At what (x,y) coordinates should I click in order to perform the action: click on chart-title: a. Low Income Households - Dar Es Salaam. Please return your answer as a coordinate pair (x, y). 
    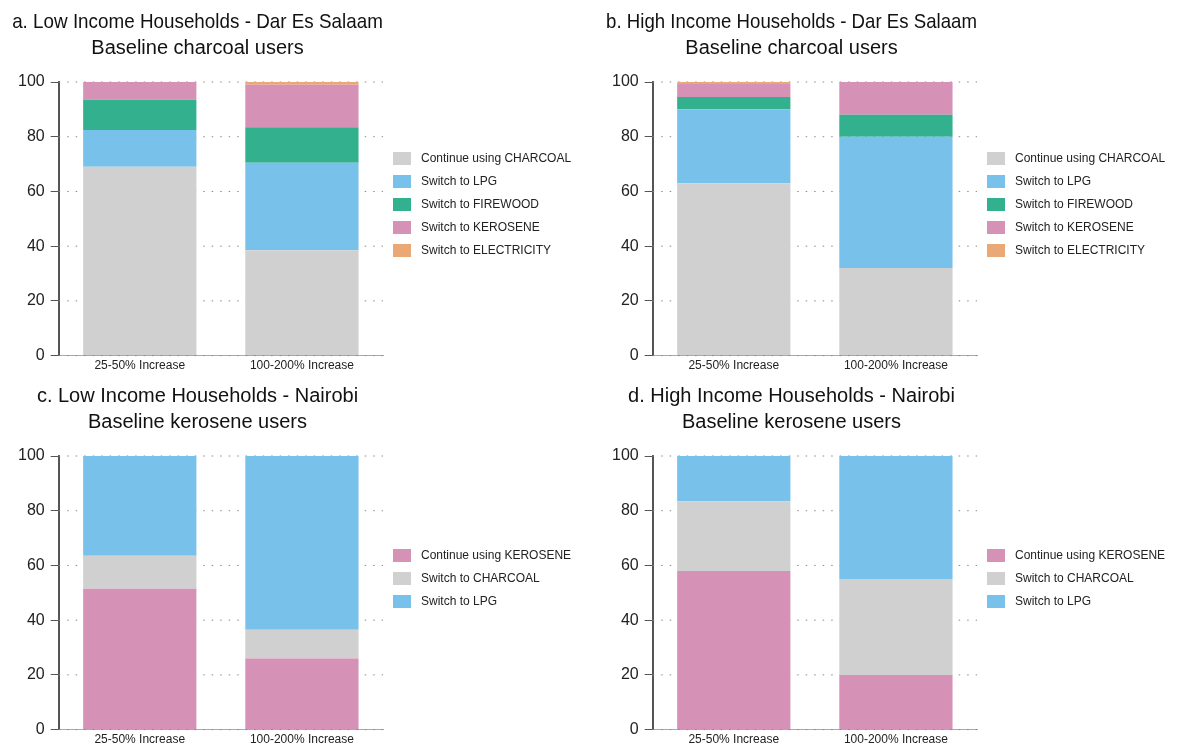
    Looking at the image, I should click on (197, 20).